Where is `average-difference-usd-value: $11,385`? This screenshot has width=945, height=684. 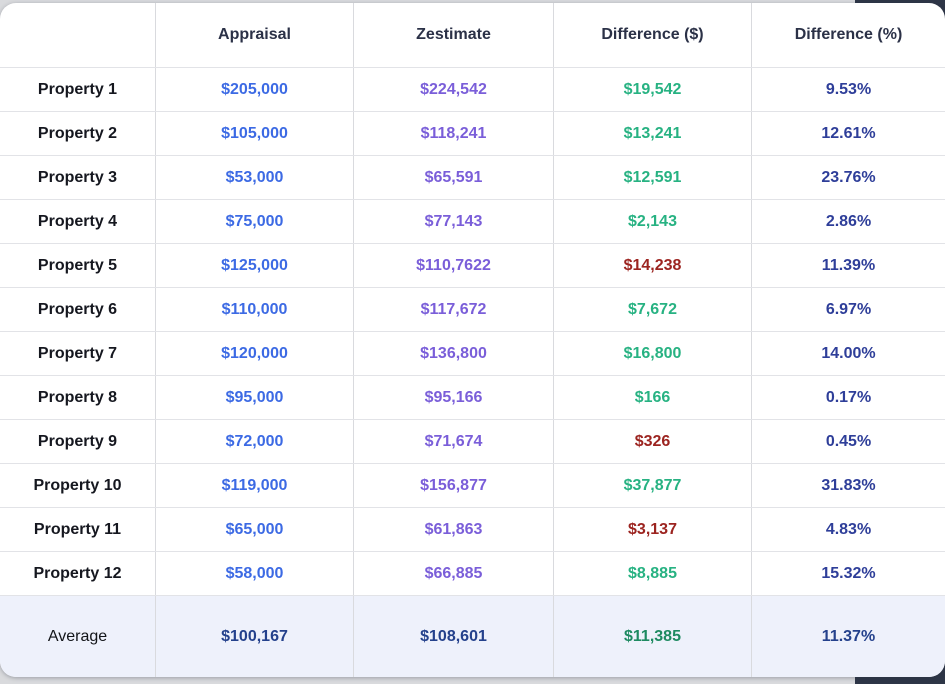
average-difference-usd-value: $11,385 is located at coordinates (652, 636).